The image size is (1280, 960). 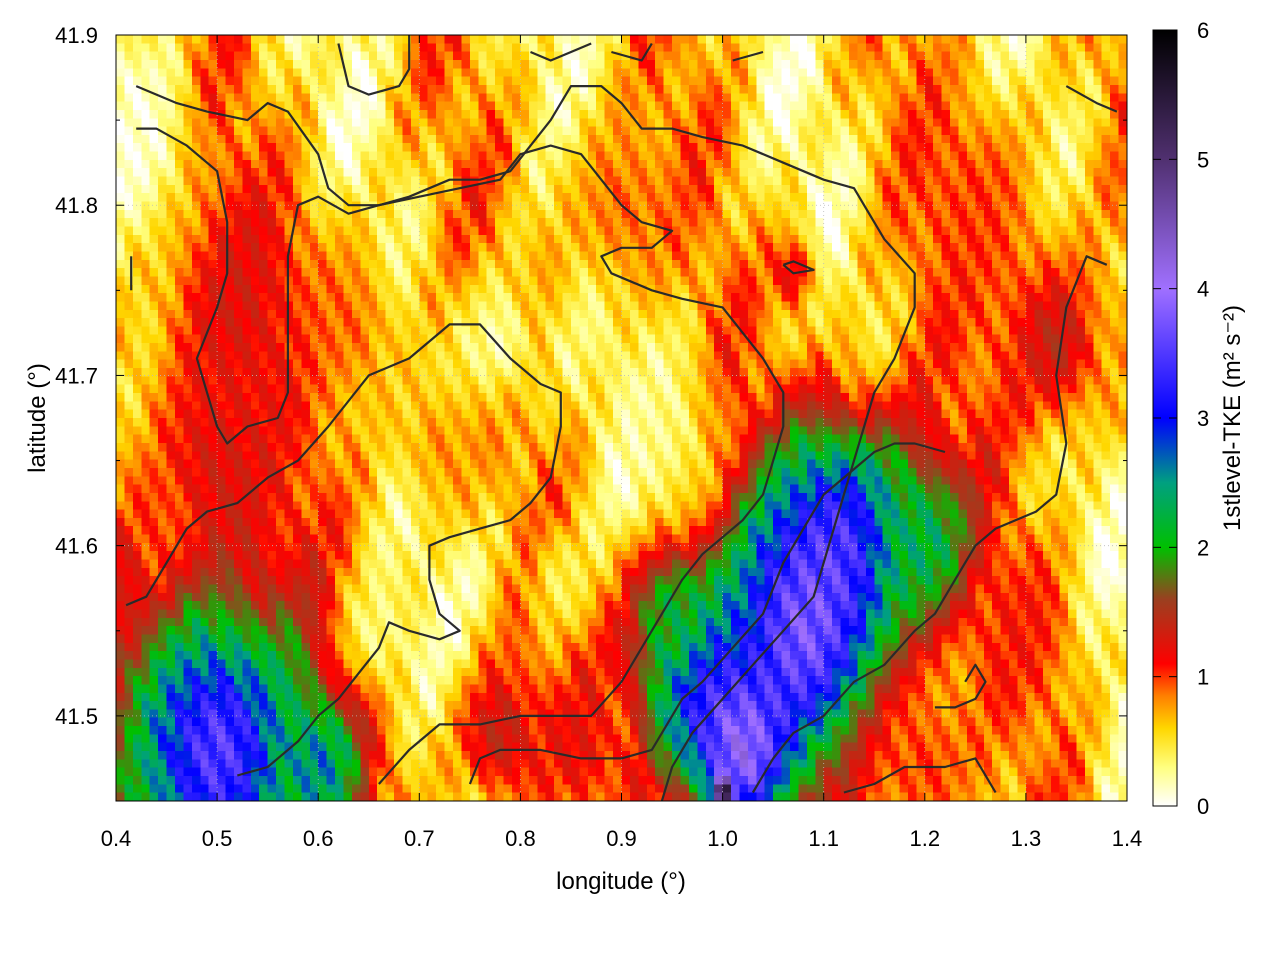 I want to click on colorbar-tick-label: 5, so click(x=1203, y=159).